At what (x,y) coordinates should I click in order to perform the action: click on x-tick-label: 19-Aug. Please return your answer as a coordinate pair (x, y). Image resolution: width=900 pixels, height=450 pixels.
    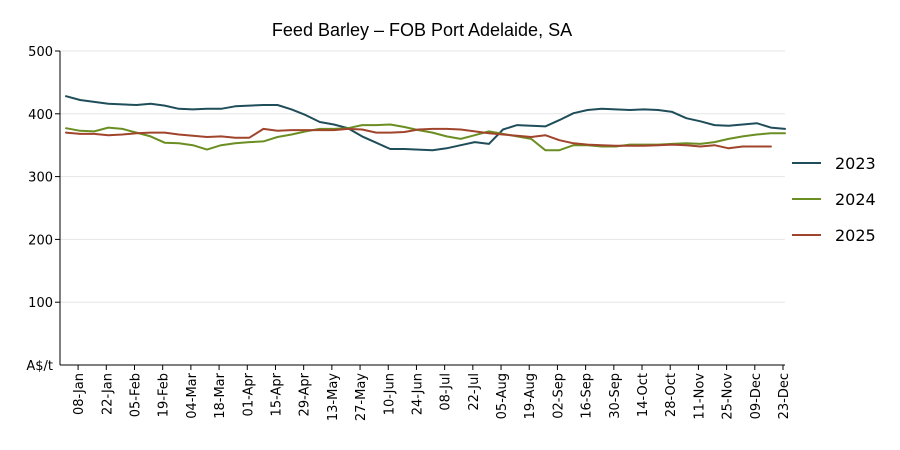
    Looking at the image, I should click on (530, 396).